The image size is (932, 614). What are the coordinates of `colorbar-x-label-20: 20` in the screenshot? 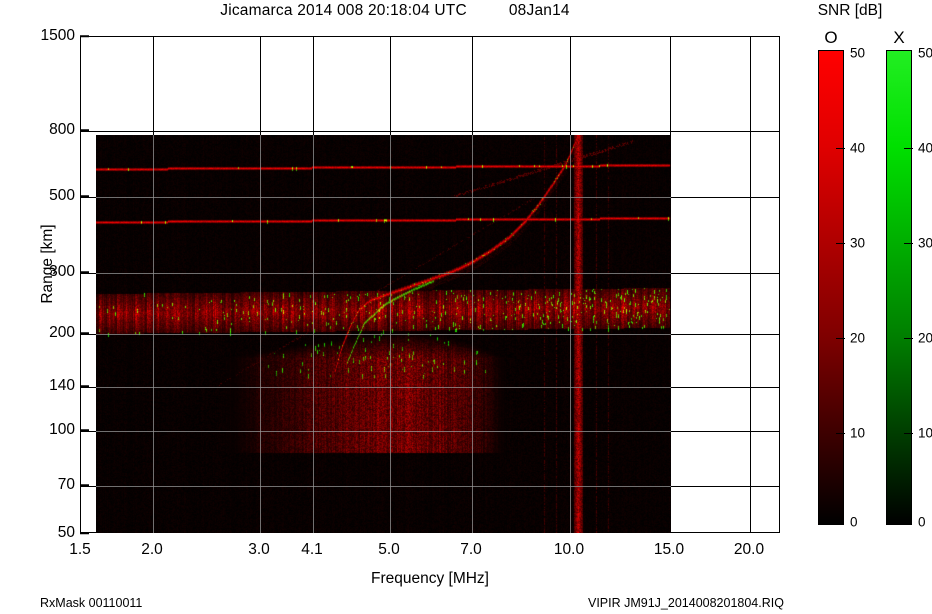 It's located at (925, 338).